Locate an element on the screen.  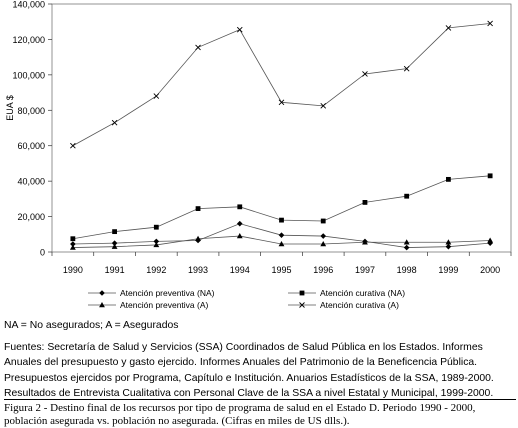
legend-label: Atención preventiva (NA) is located at coordinates (167, 293).